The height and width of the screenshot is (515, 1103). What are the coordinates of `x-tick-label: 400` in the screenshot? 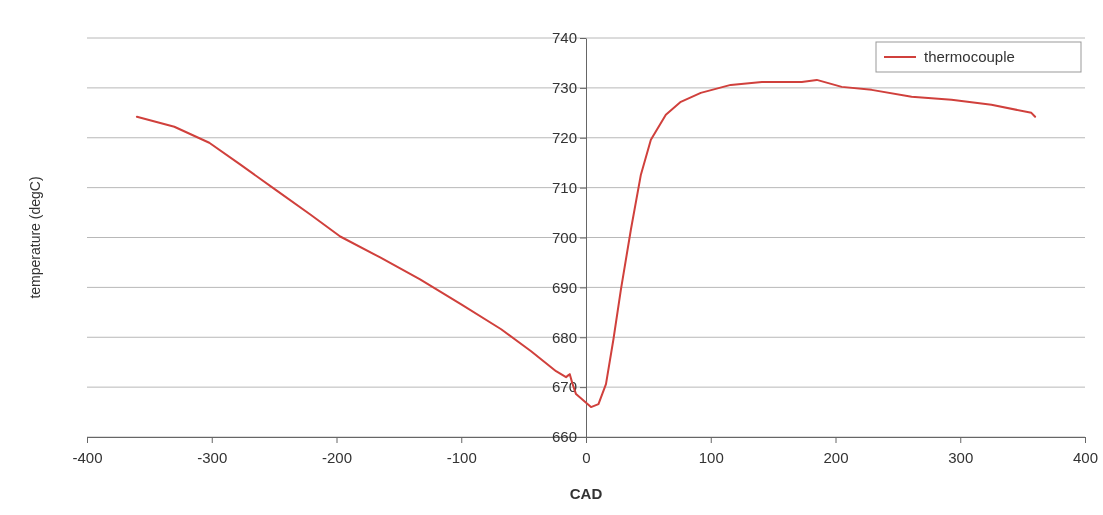 It's located at (1085, 457).